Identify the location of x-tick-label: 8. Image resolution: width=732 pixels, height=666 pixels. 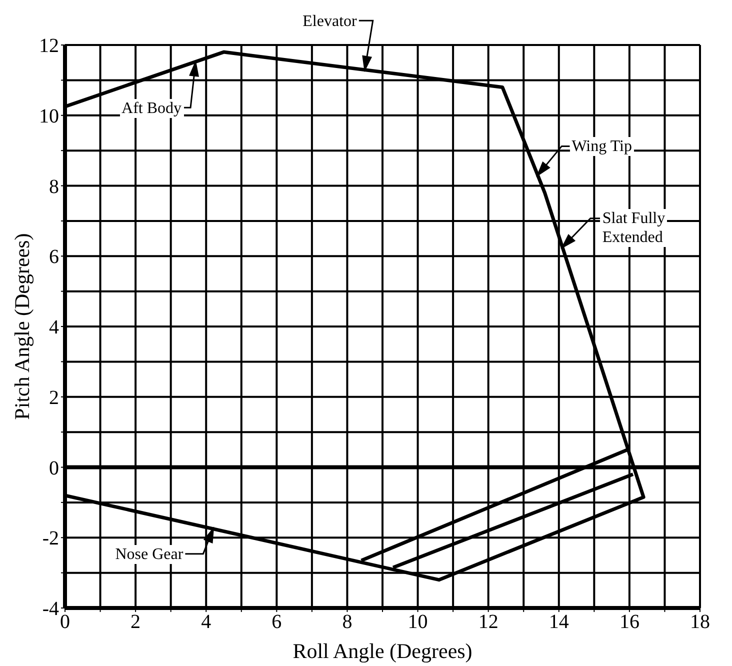
(347, 622).